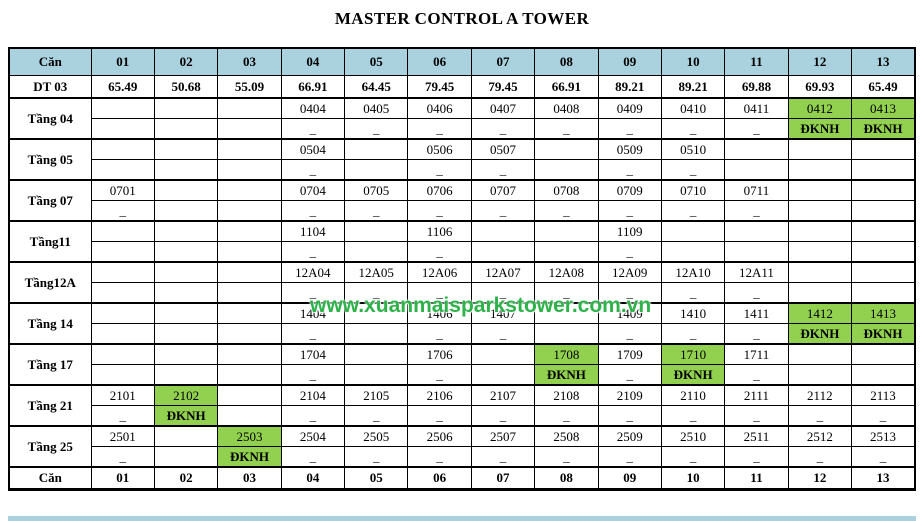  I want to click on area-value-cell: 69.88, so click(756, 87).